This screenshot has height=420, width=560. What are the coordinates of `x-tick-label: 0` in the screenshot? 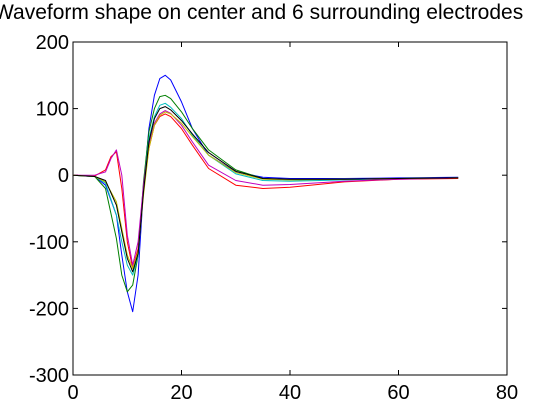 It's located at (72, 393).